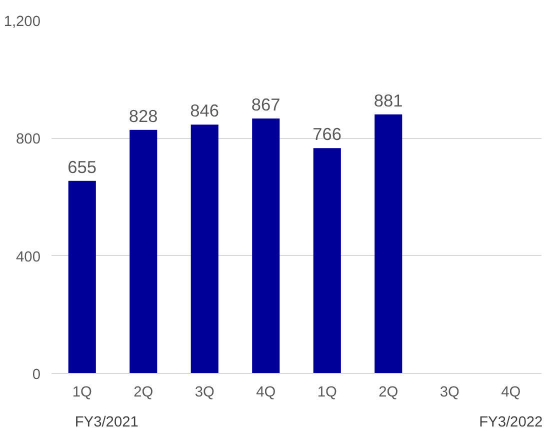  I want to click on data-label: 881, so click(388, 100).